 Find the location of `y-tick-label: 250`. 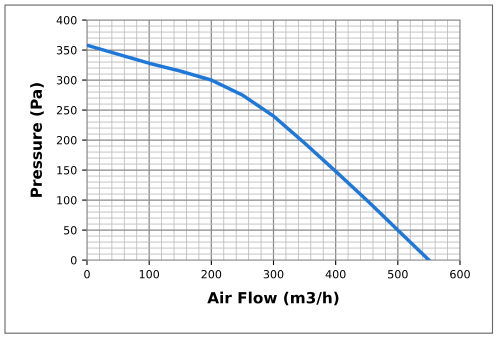

y-tick-label: 250 is located at coordinates (66, 110).